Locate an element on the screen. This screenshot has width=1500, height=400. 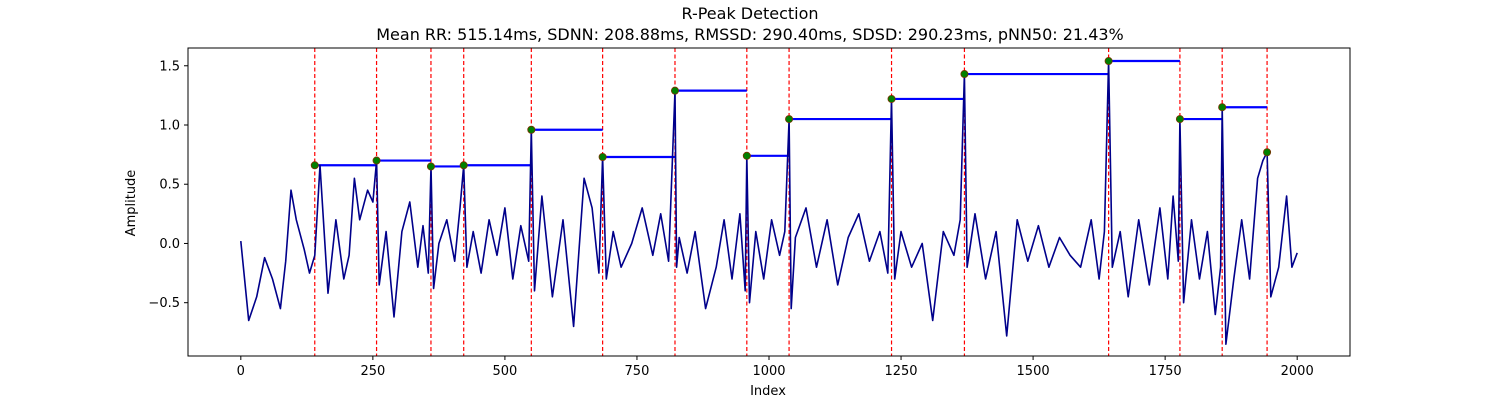
x-tick-label: 1500 is located at coordinates (1033, 371).